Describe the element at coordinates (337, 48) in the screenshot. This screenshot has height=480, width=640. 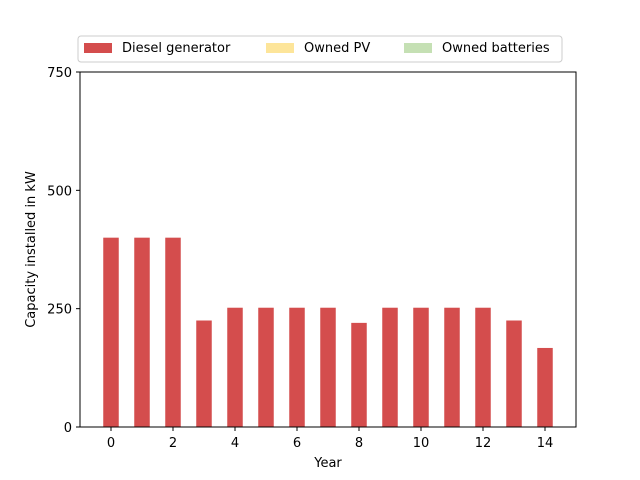
I see `legend-label-owned-pv: Owned PV` at that location.